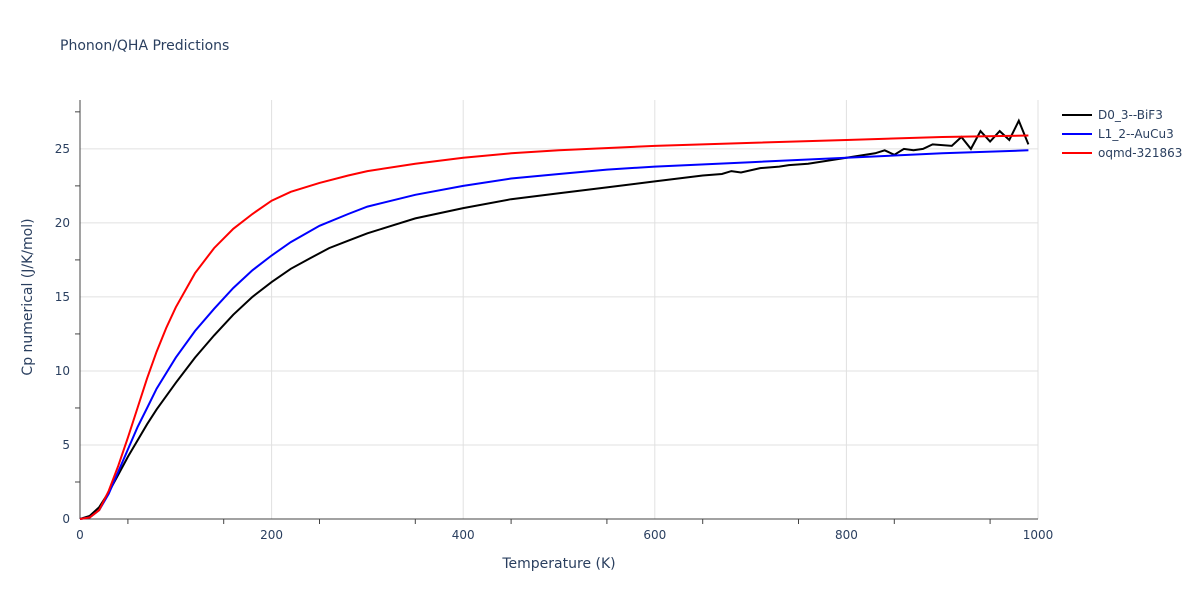 The width and height of the screenshot is (1200, 604). What do you see at coordinates (846, 535) in the screenshot?
I see `x-tick-label: 800` at bounding box center [846, 535].